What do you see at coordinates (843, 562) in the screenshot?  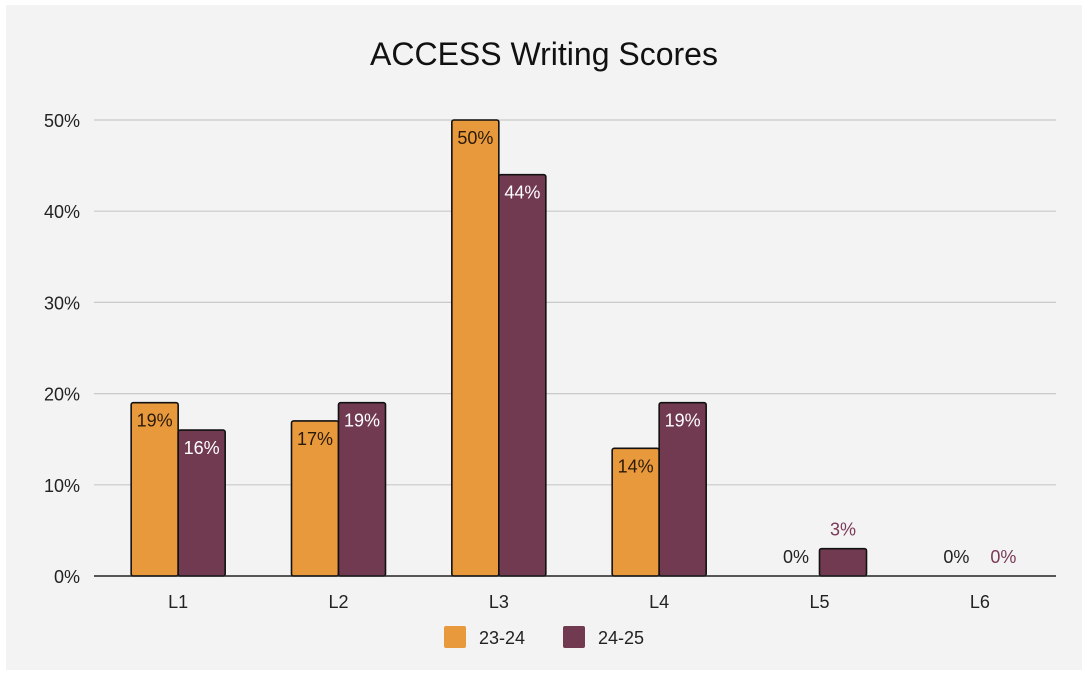 I see `bar-24-25-L5` at bounding box center [843, 562].